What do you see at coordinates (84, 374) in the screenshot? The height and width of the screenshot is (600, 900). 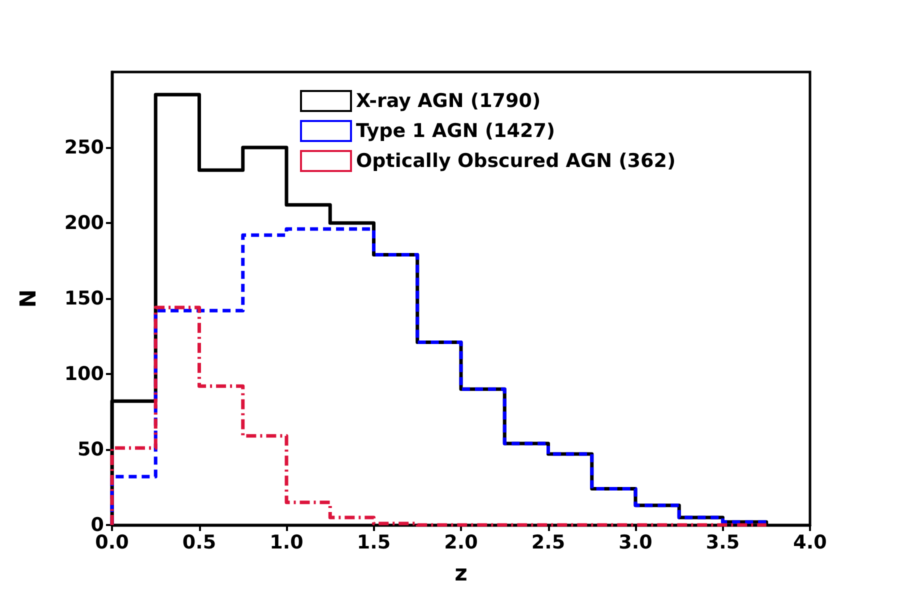 I see `y-tick-label: 100` at bounding box center [84, 374].